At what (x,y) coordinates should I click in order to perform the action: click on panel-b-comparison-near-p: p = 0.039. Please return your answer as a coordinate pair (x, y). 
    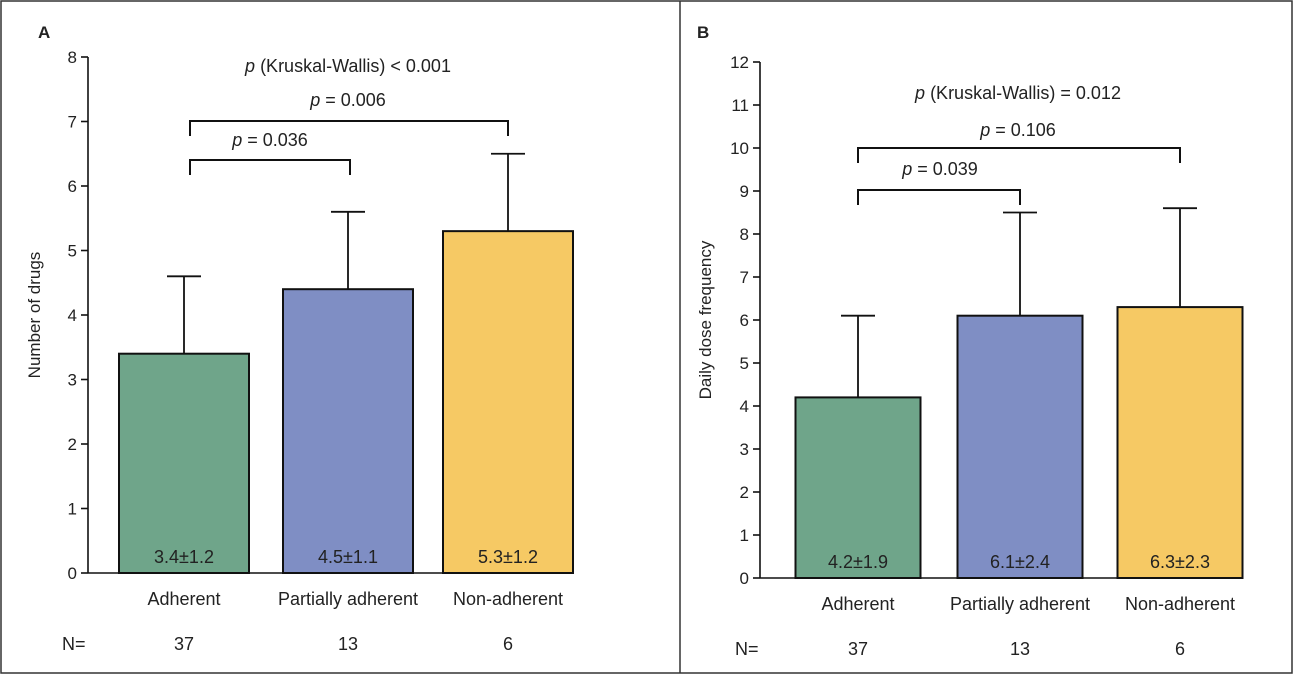
    Looking at the image, I should click on (939, 169).